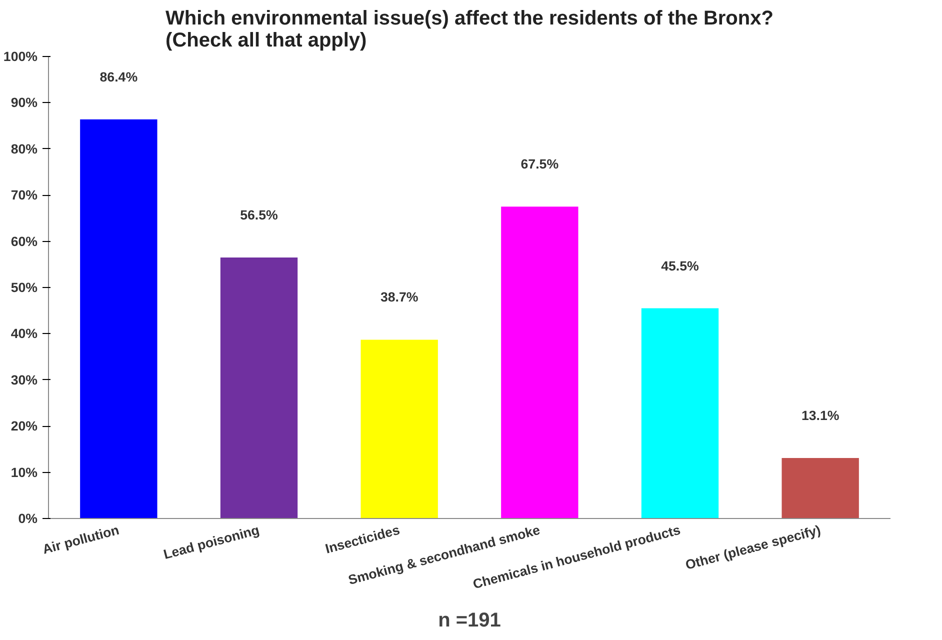 This screenshot has height=640, width=942. I want to click on data-label: 13.1%, so click(820, 415).